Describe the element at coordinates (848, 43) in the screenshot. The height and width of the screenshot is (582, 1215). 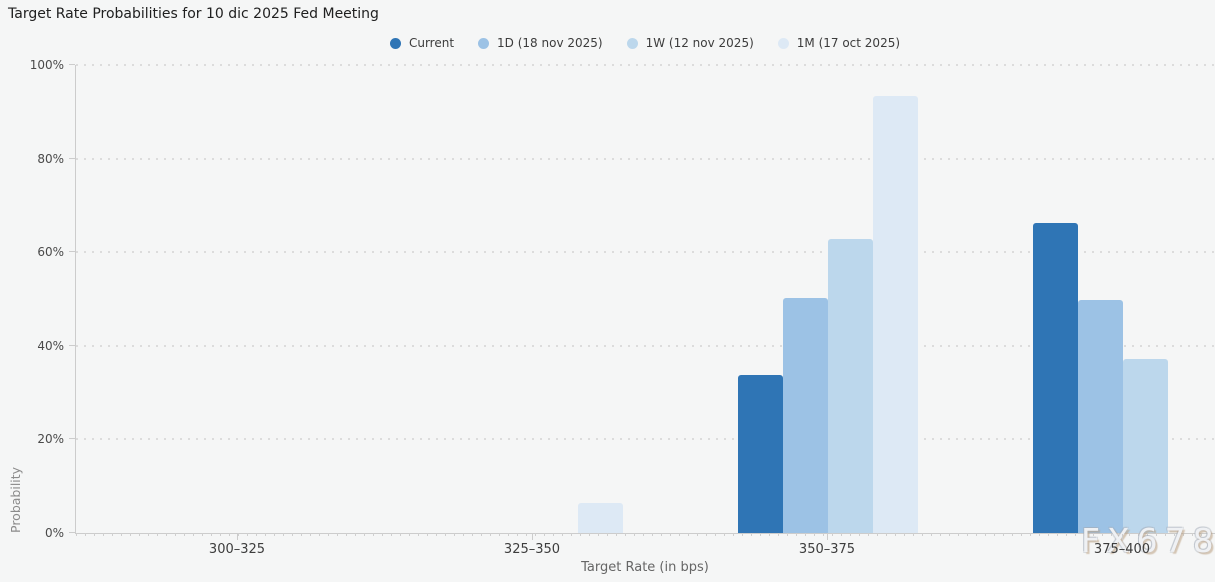
I see `legend-label: 1M (17 oct 2025)` at that location.